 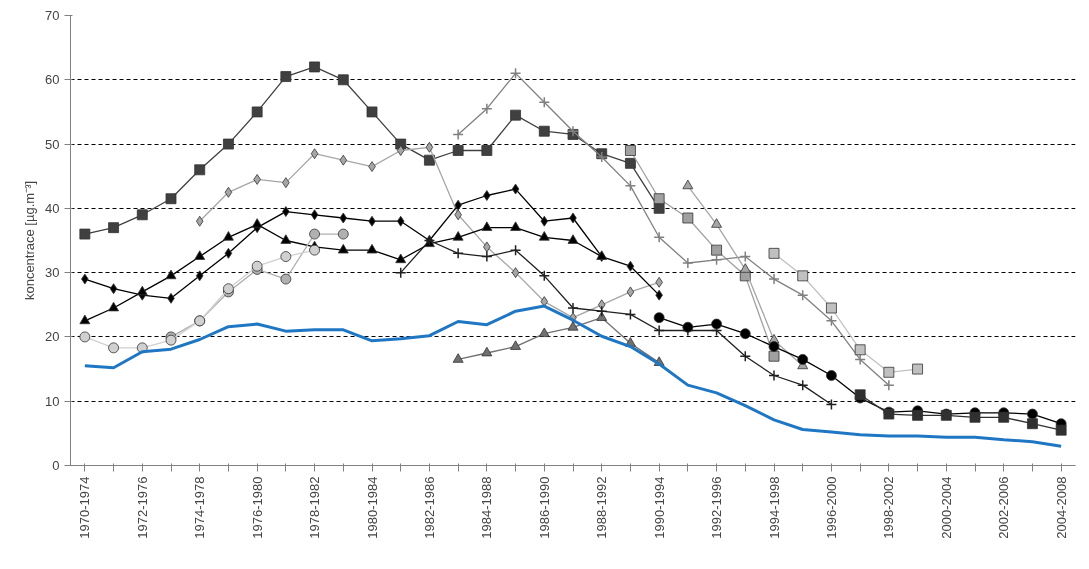 I want to click on x-tick-label: 2000-2004, so click(x=946, y=507).